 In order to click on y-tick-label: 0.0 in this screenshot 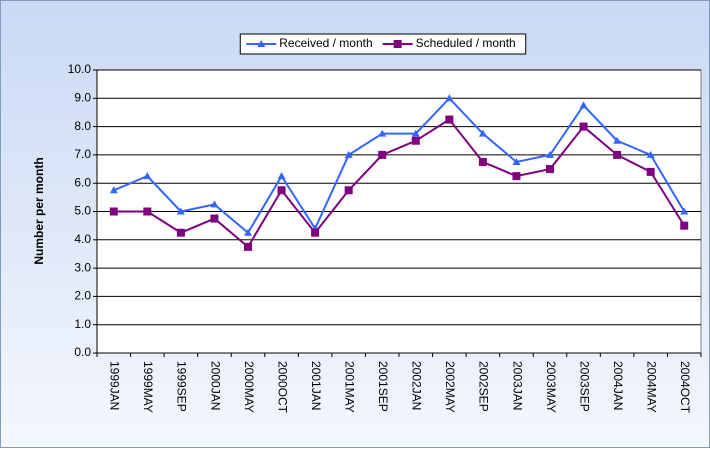, I will do `click(82, 352)`.